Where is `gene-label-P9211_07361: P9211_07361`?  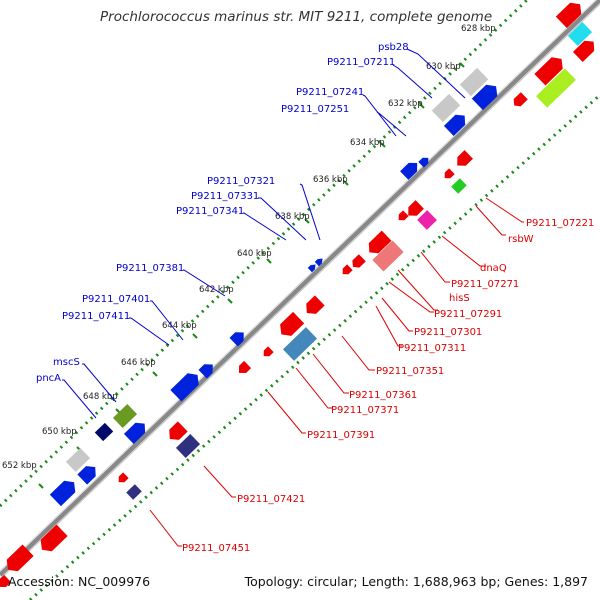
gene-label-P9211_07361: P9211_07361 is located at coordinates (383, 395).